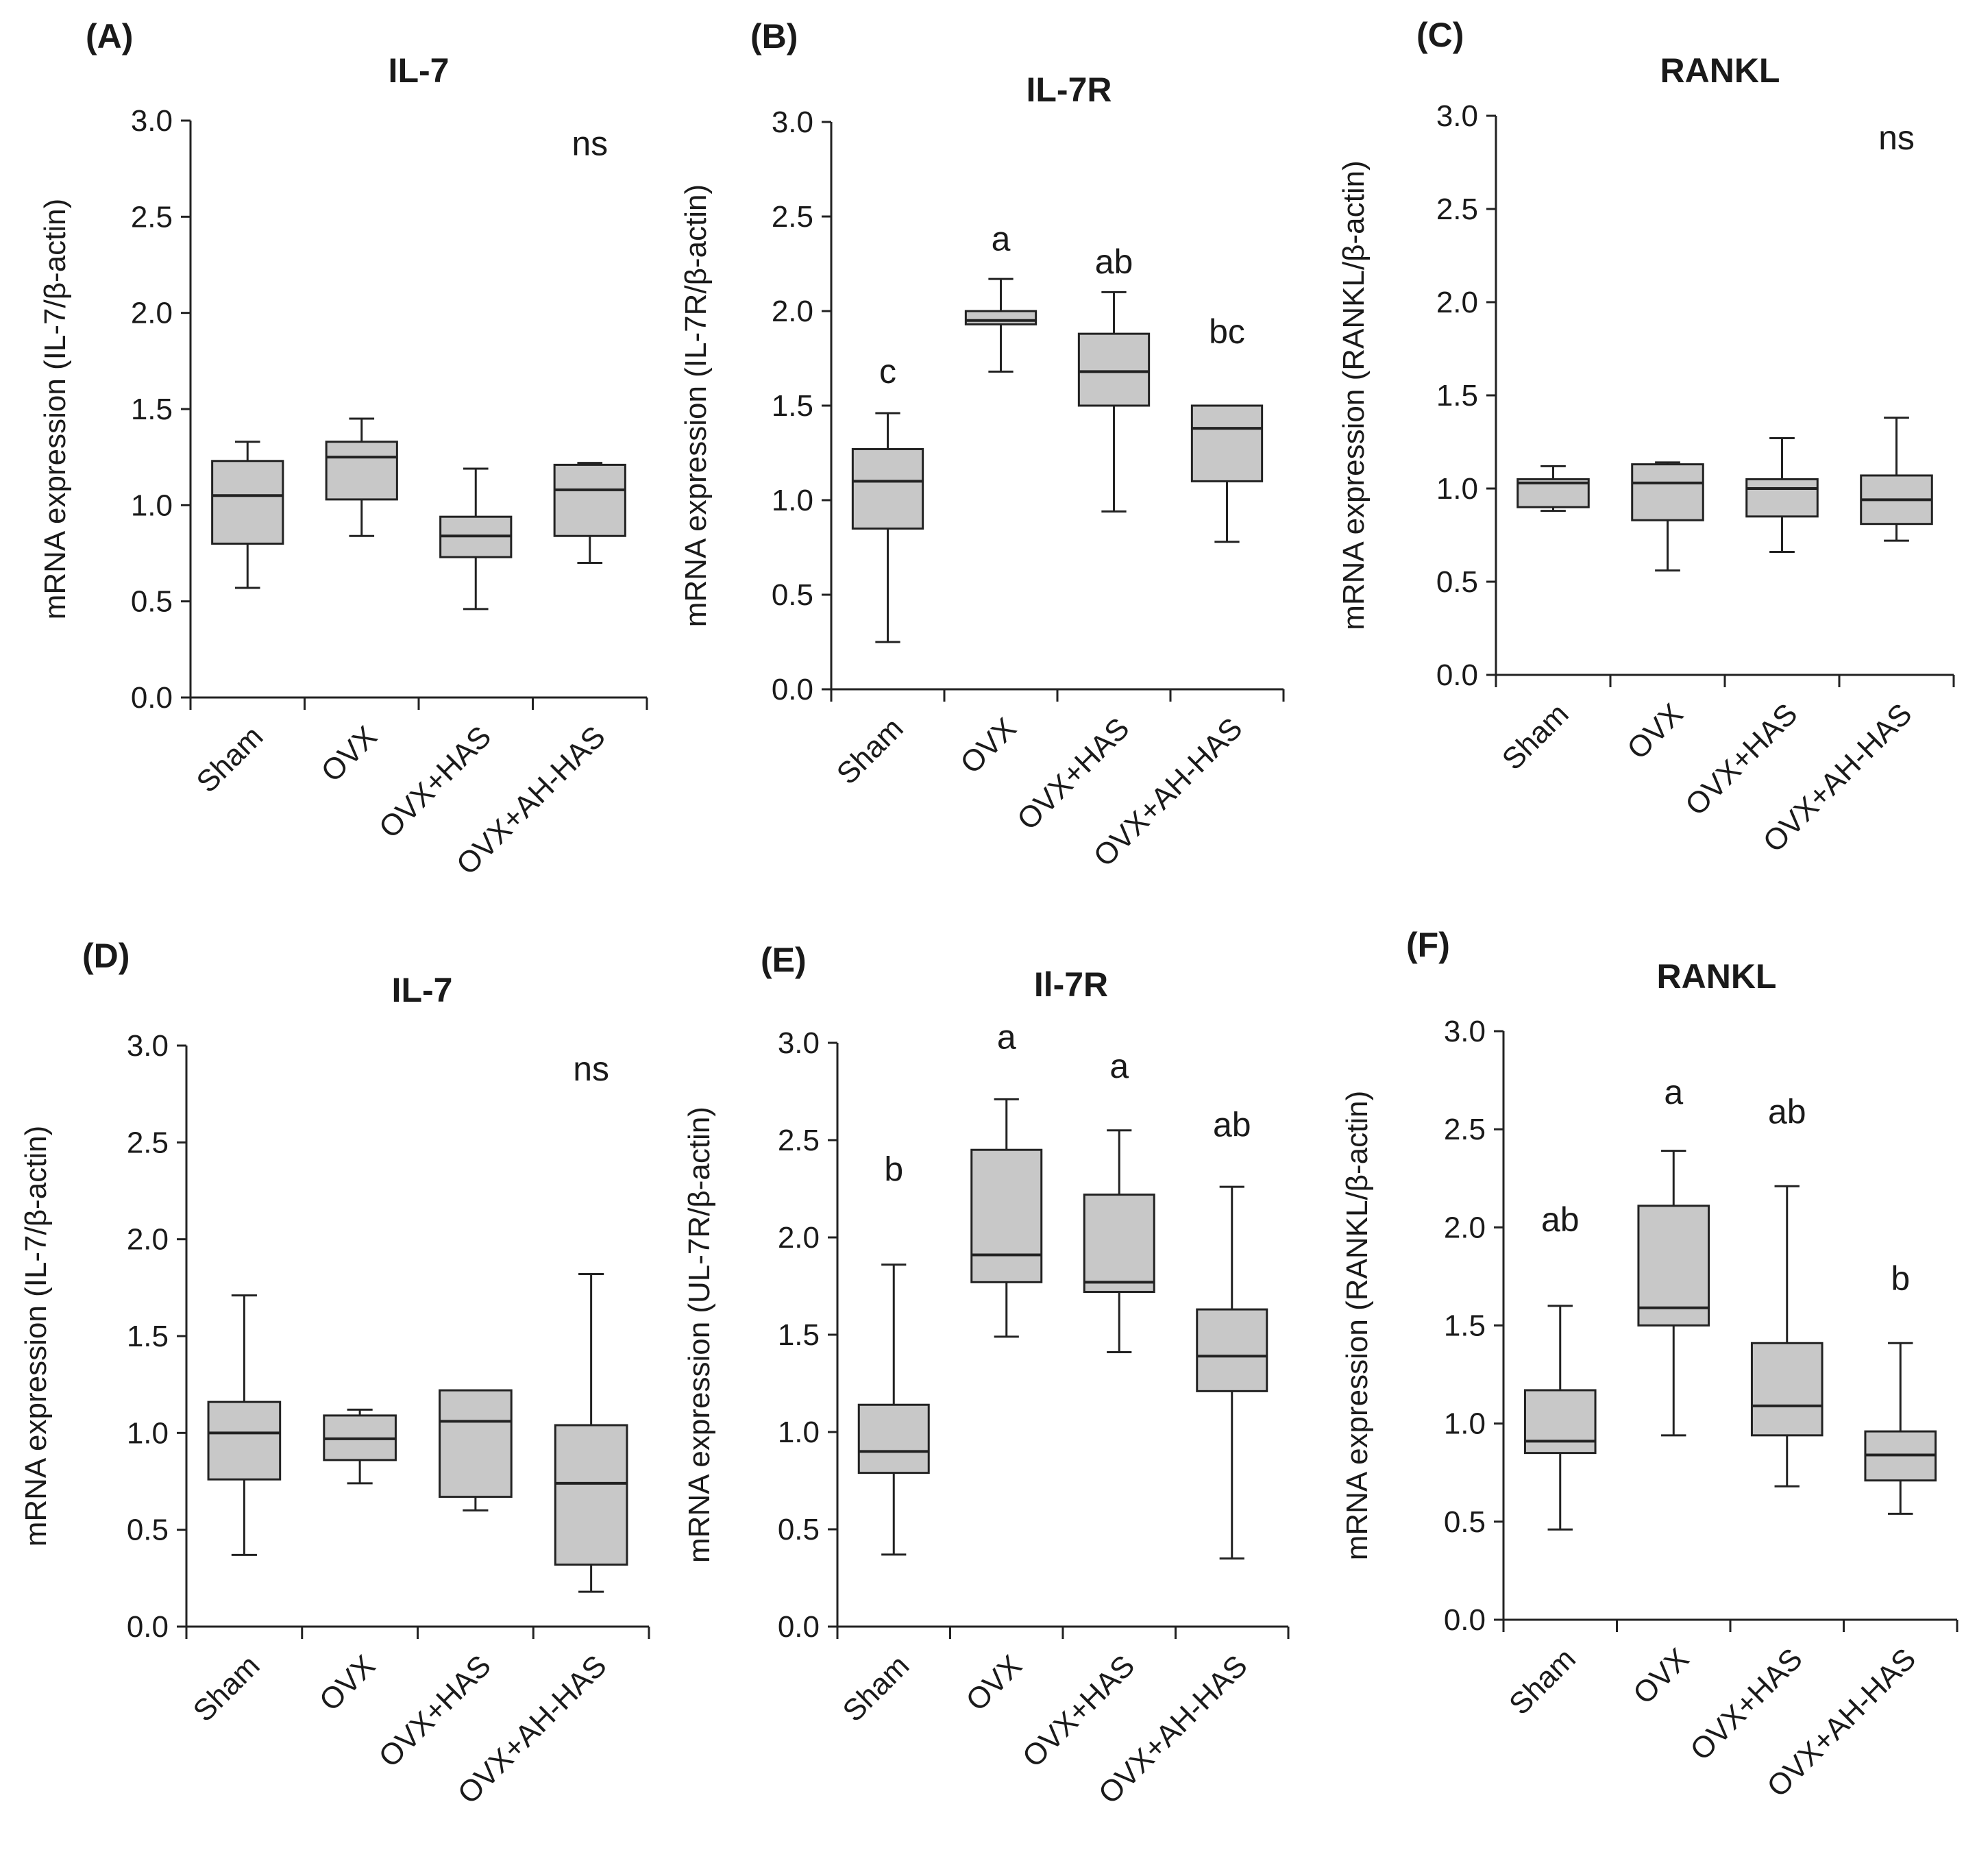  What do you see at coordinates (109, 36) in the screenshot?
I see `panel-label: (A)` at bounding box center [109, 36].